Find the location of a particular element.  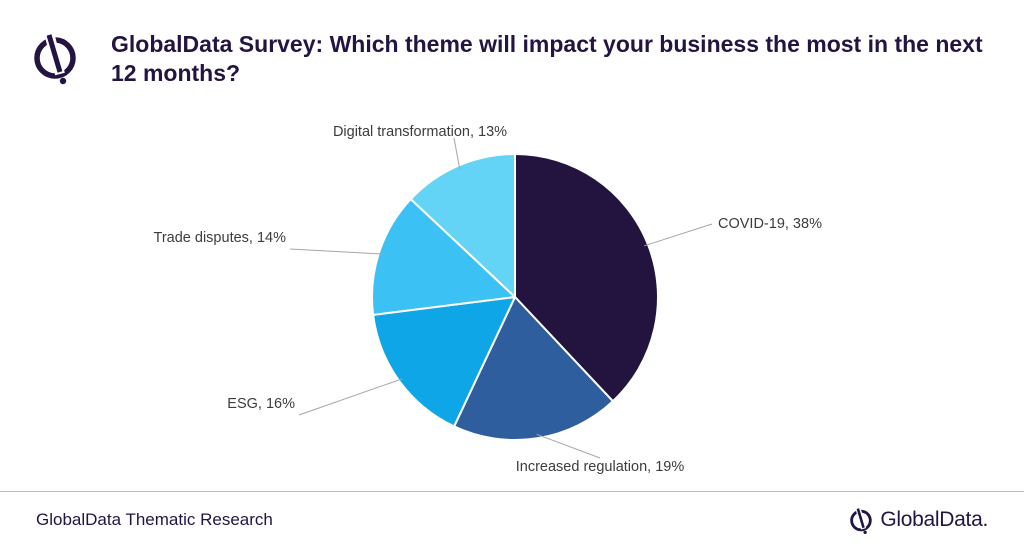

slice-label: Increased regulation, 19% is located at coordinates (600, 467).